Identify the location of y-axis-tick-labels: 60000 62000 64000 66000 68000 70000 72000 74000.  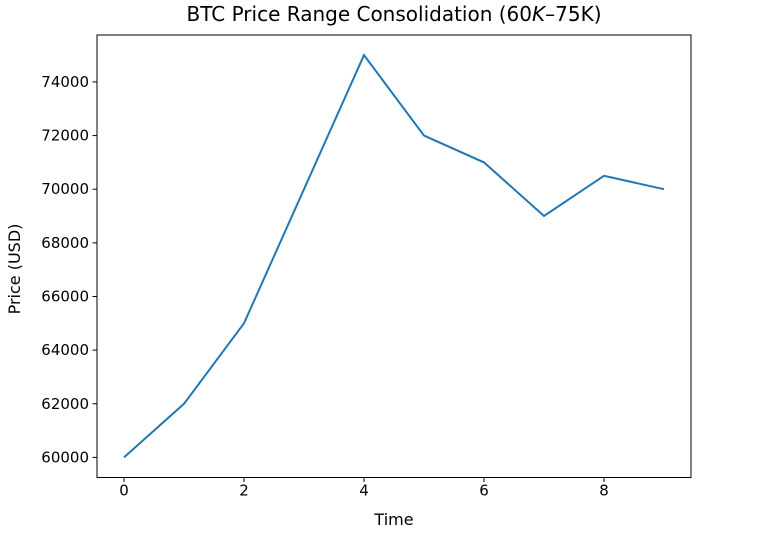
(65, 269).